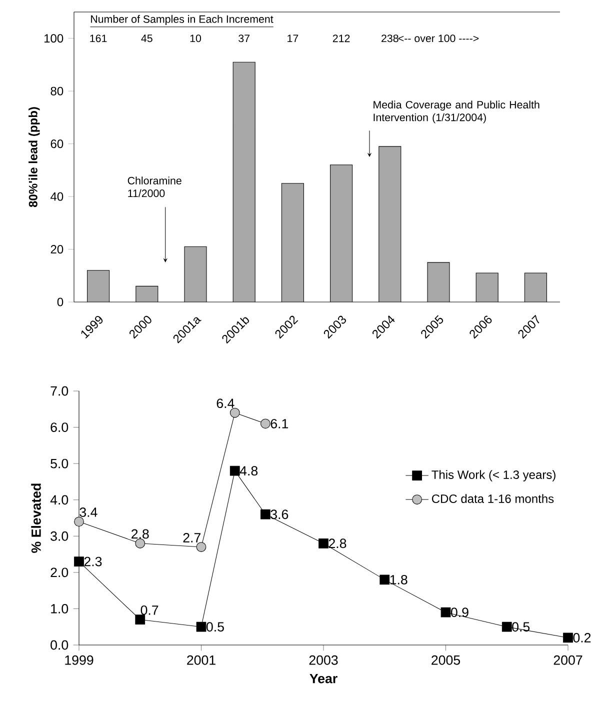 Image resolution: width=604 pixels, height=711 pixels. Describe the element at coordinates (341, 38) in the screenshot. I see `annotation: 212` at that location.